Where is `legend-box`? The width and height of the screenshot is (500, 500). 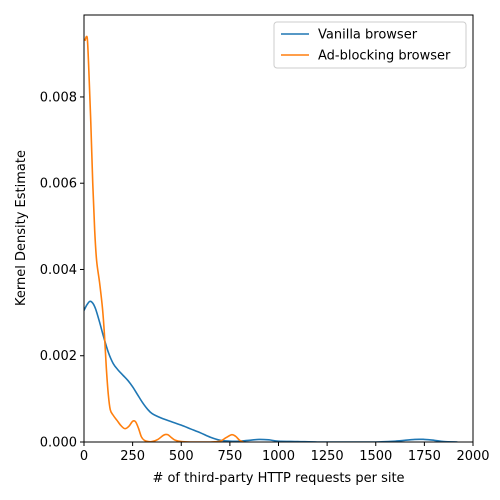 legend-box is located at coordinates (370, 45).